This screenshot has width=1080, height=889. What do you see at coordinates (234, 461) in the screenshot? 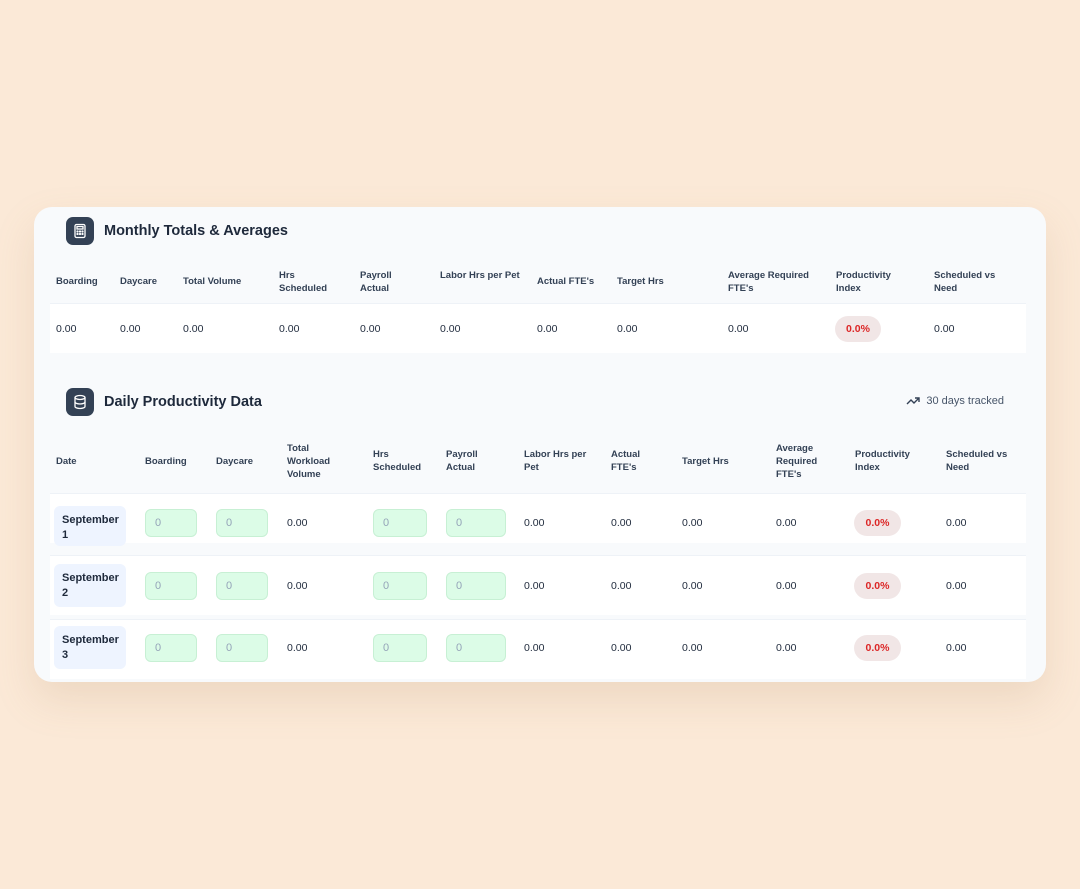
I see `daily-header-daycare: Daycare` at bounding box center [234, 461].